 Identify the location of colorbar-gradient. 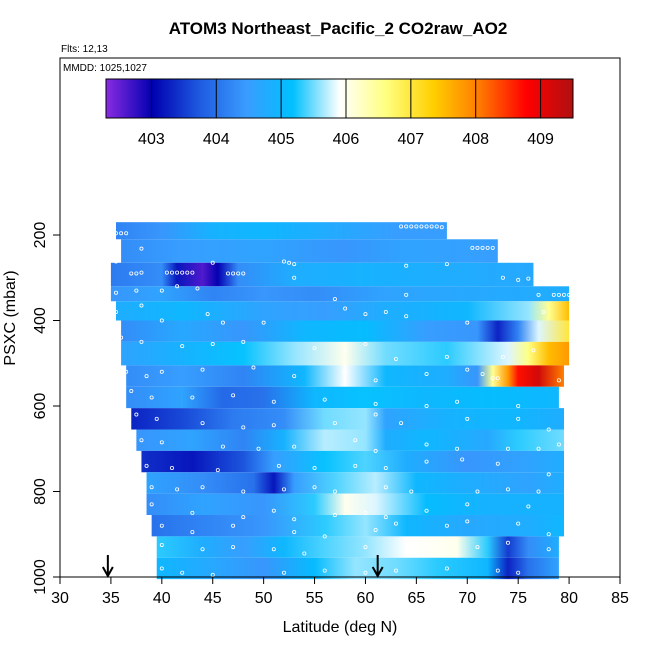
(339, 98).